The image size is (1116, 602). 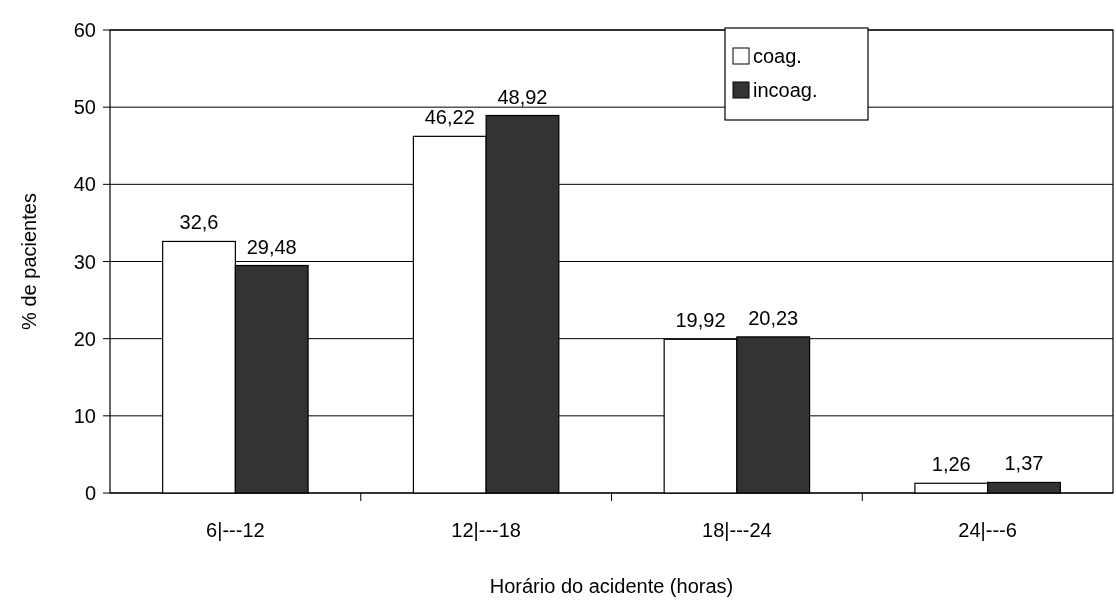 I want to click on data-label: 48,92, so click(x=522, y=96).